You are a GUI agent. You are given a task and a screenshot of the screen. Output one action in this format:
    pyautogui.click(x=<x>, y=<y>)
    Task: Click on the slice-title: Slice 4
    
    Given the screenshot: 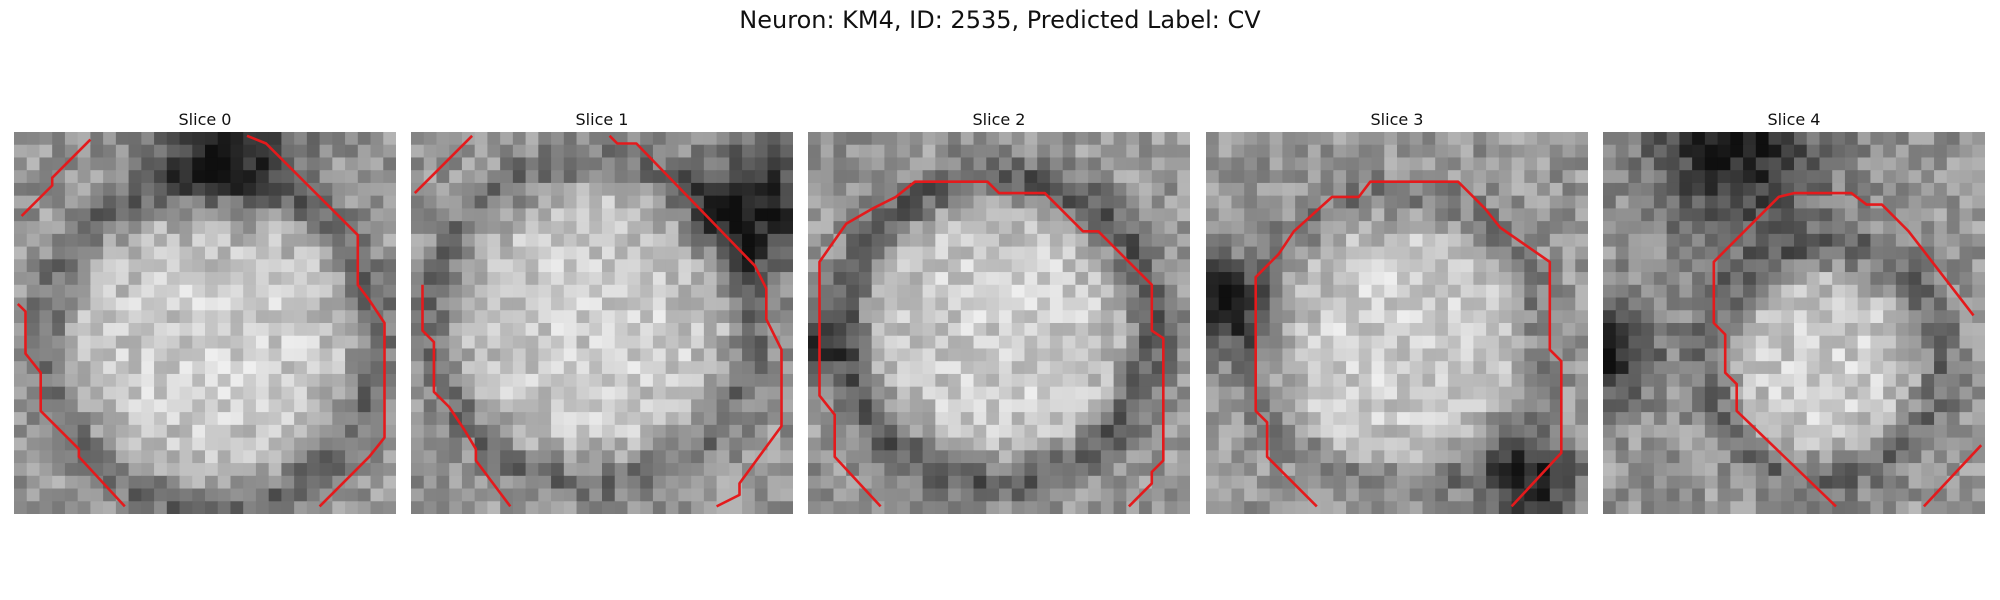 What is the action you would take?
    pyautogui.click(x=1794, y=119)
    